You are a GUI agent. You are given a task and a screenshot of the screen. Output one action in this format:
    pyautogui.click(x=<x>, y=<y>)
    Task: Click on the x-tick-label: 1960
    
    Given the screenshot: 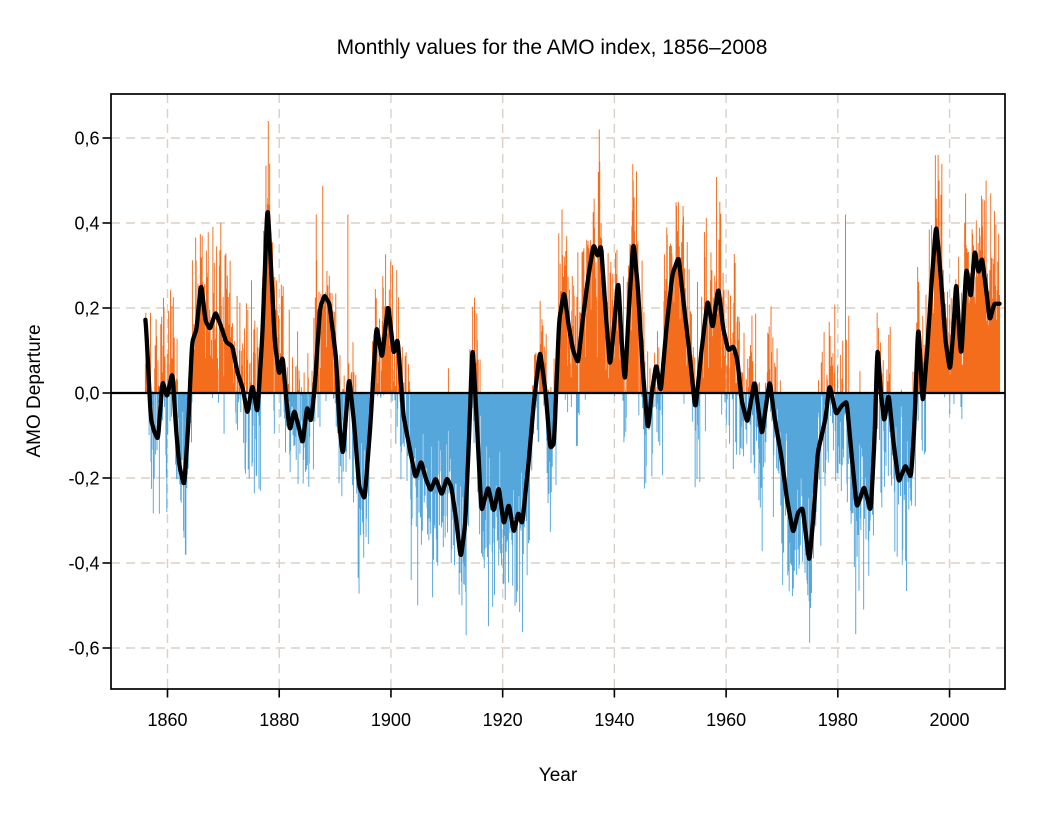 What is the action you would take?
    pyautogui.click(x=726, y=720)
    